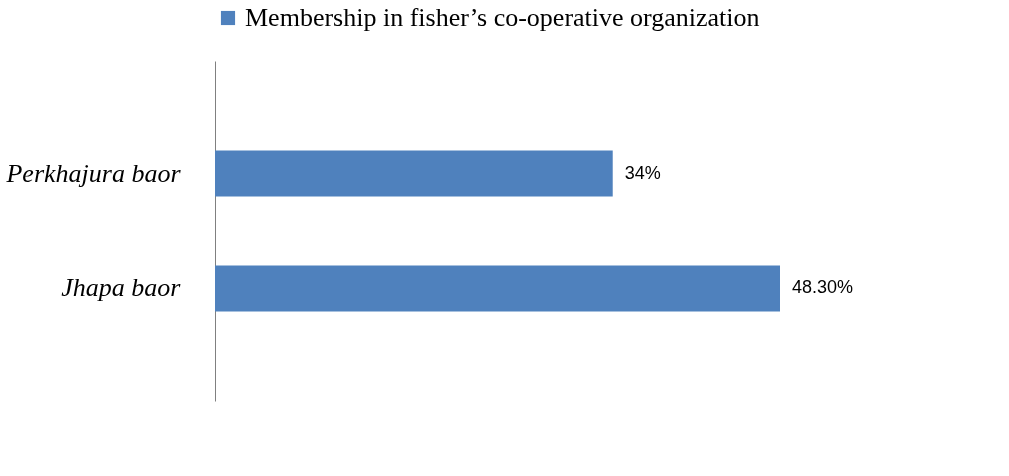 The height and width of the screenshot is (476, 1009). I want to click on legend-label: Membership in fisher’s co-operative organization, so click(502, 17).